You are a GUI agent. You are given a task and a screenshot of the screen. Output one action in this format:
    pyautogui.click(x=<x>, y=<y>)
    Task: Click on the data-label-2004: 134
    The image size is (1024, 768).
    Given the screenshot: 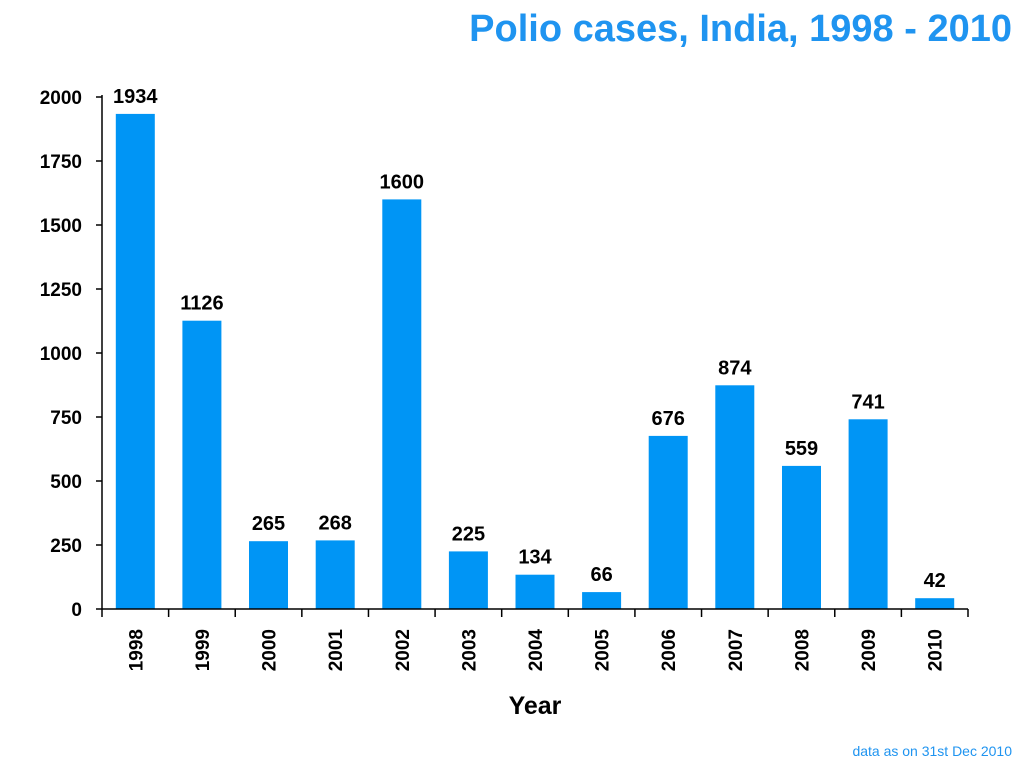 What is the action you would take?
    pyautogui.click(x=535, y=558)
    